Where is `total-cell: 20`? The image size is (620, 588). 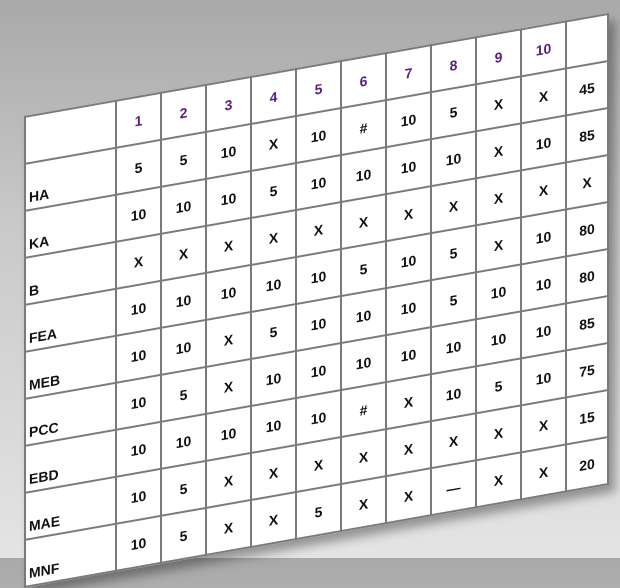
total-cell: 20 is located at coordinates (587, 464).